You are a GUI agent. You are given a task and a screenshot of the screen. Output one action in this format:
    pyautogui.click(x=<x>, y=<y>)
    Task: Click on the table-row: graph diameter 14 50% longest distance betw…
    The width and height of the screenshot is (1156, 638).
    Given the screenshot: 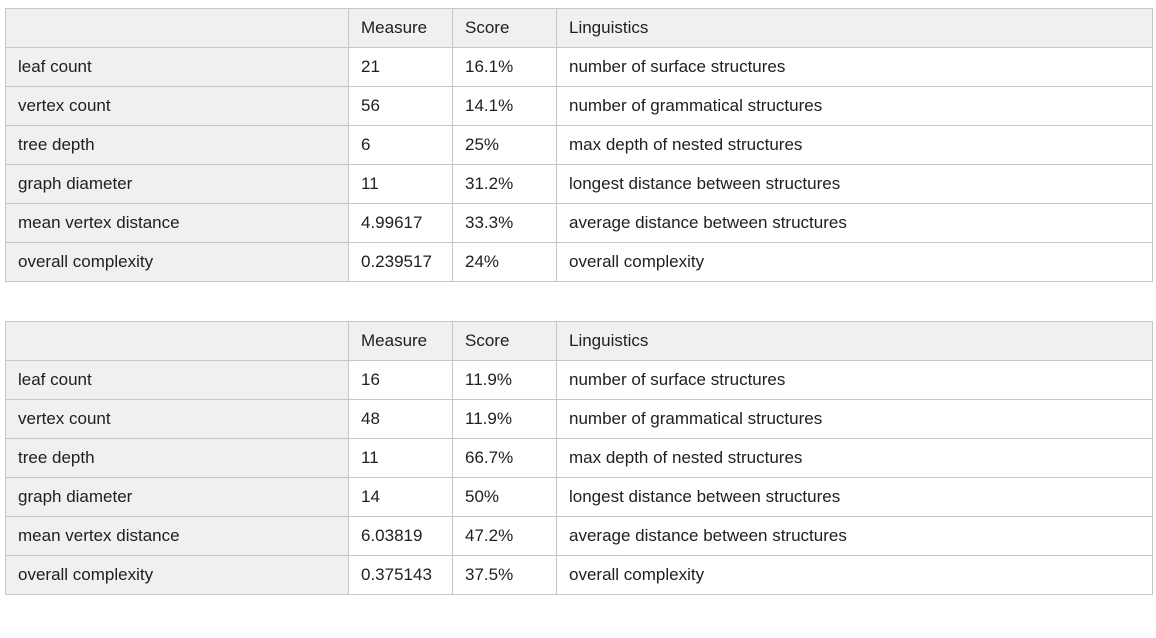 What is the action you would take?
    pyautogui.click(x=579, y=497)
    